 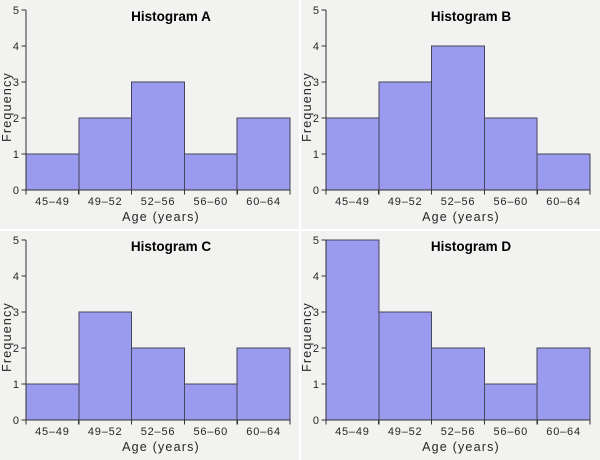 I want to click on chart-title: Histogram B, so click(x=471, y=16).